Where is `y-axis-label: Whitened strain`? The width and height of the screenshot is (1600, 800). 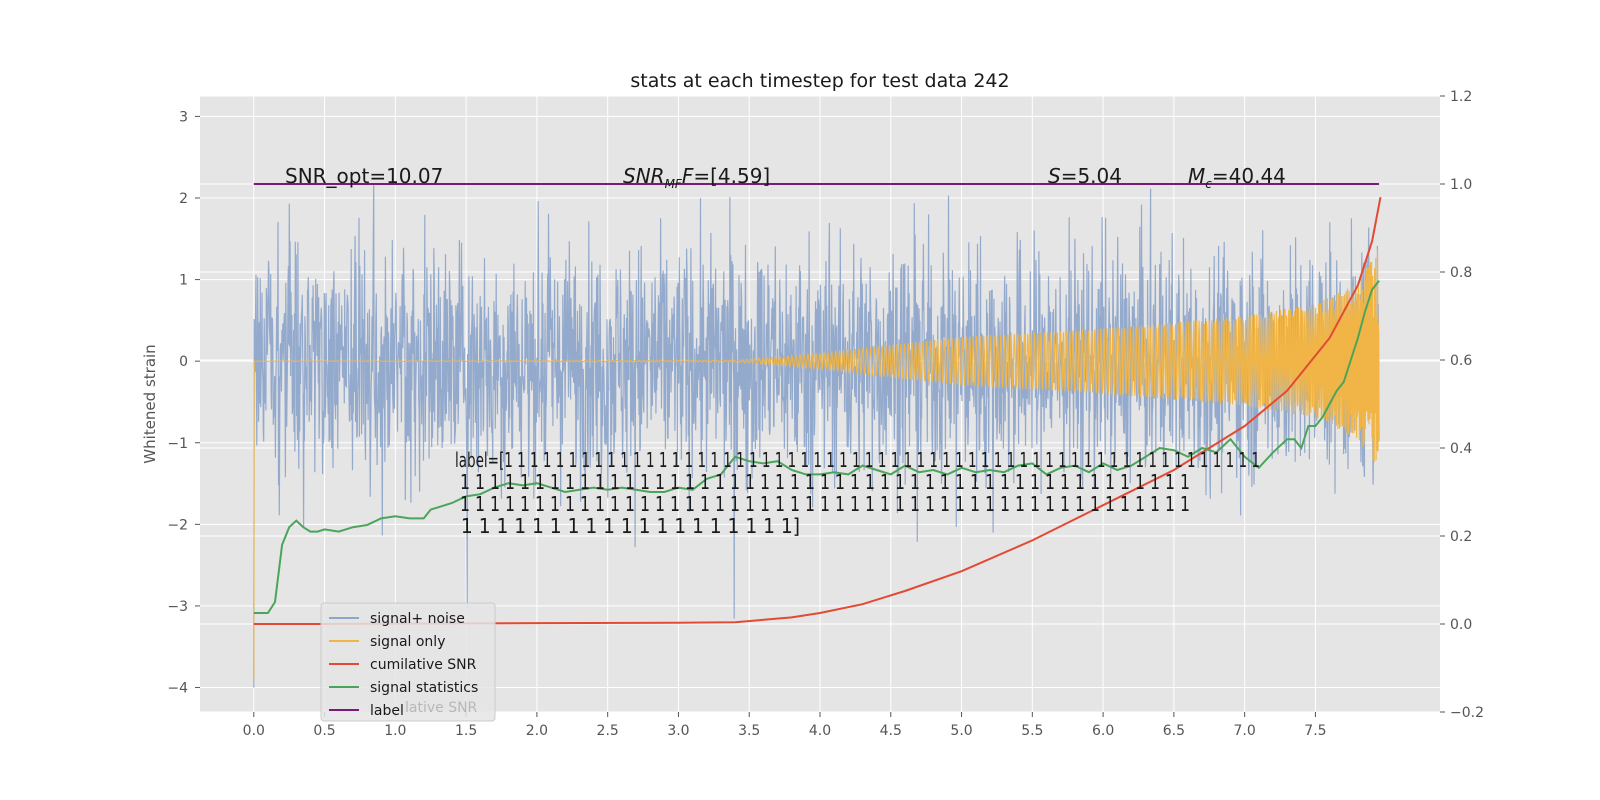
y-axis-label: Whitened strain is located at coordinates (150, 403).